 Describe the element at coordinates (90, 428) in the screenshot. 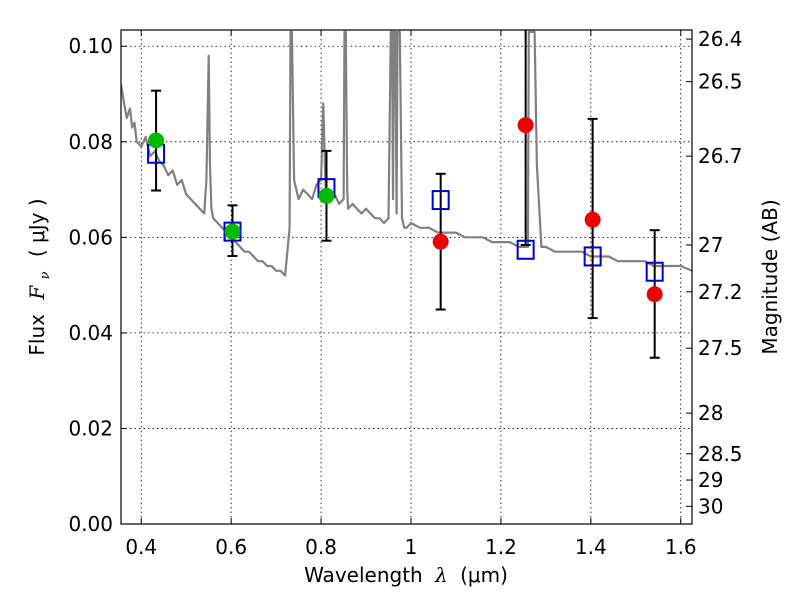

I see `y-tick-label: 0.02` at that location.